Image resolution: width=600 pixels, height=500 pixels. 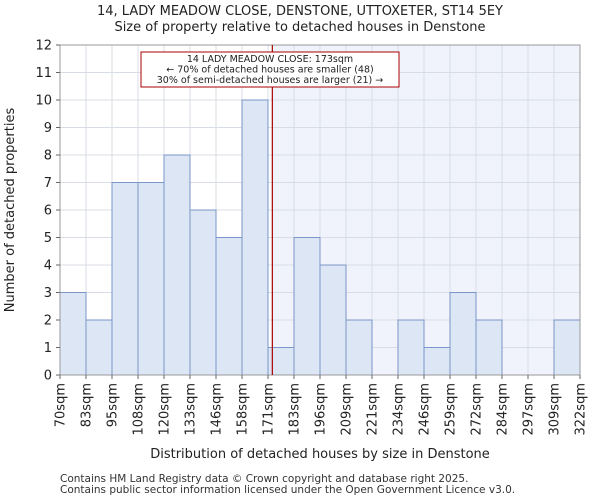 What do you see at coordinates (529, 409) in the screenshot?
I see `x-tick-label: 297sqm` at bounding box center [529, 409].